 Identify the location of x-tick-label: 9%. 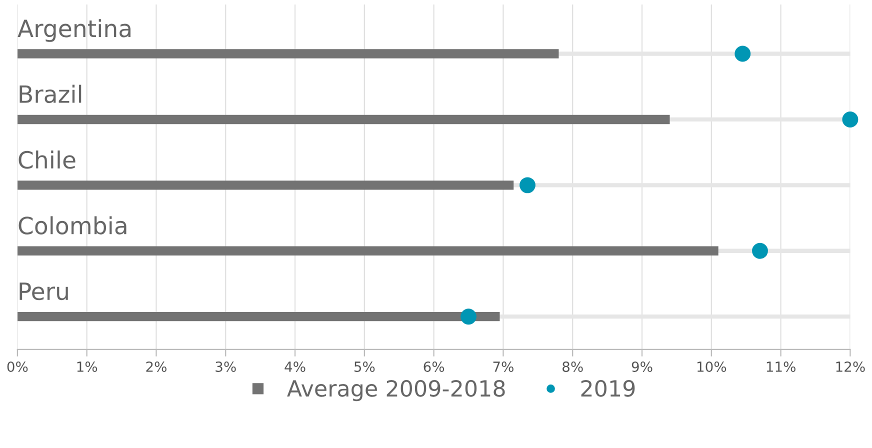
(642, 366).